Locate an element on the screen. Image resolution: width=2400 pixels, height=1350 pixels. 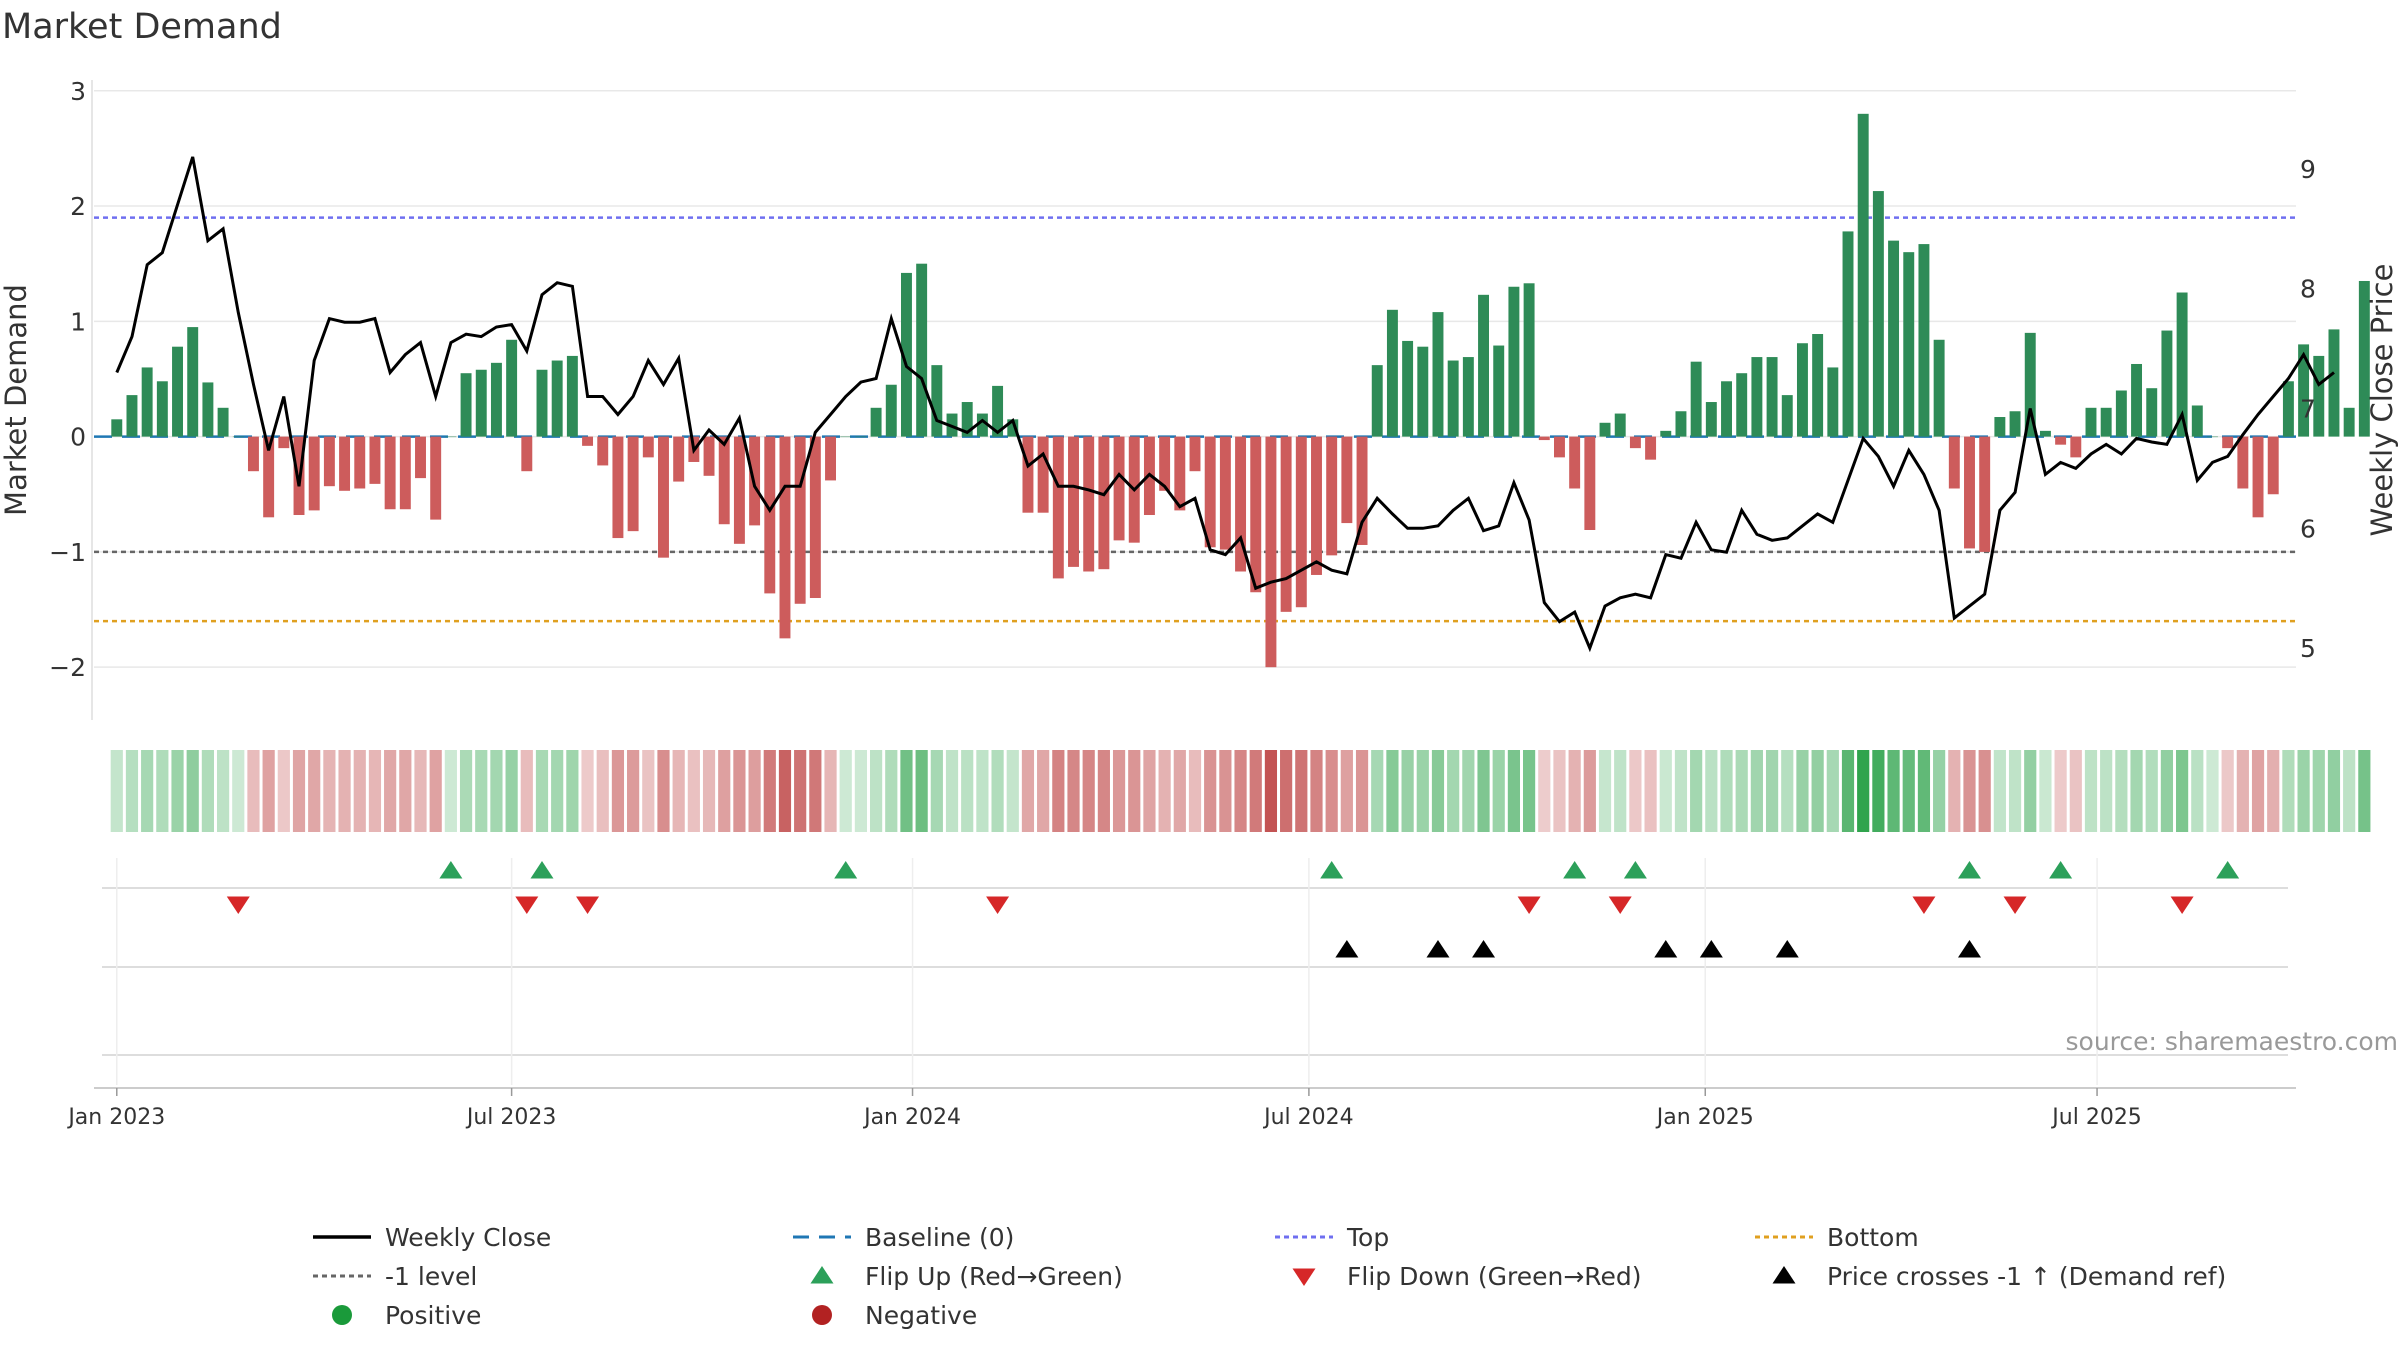
legend-label: Flip Down (Green→Red) is located at coordinates (1494, 1276).